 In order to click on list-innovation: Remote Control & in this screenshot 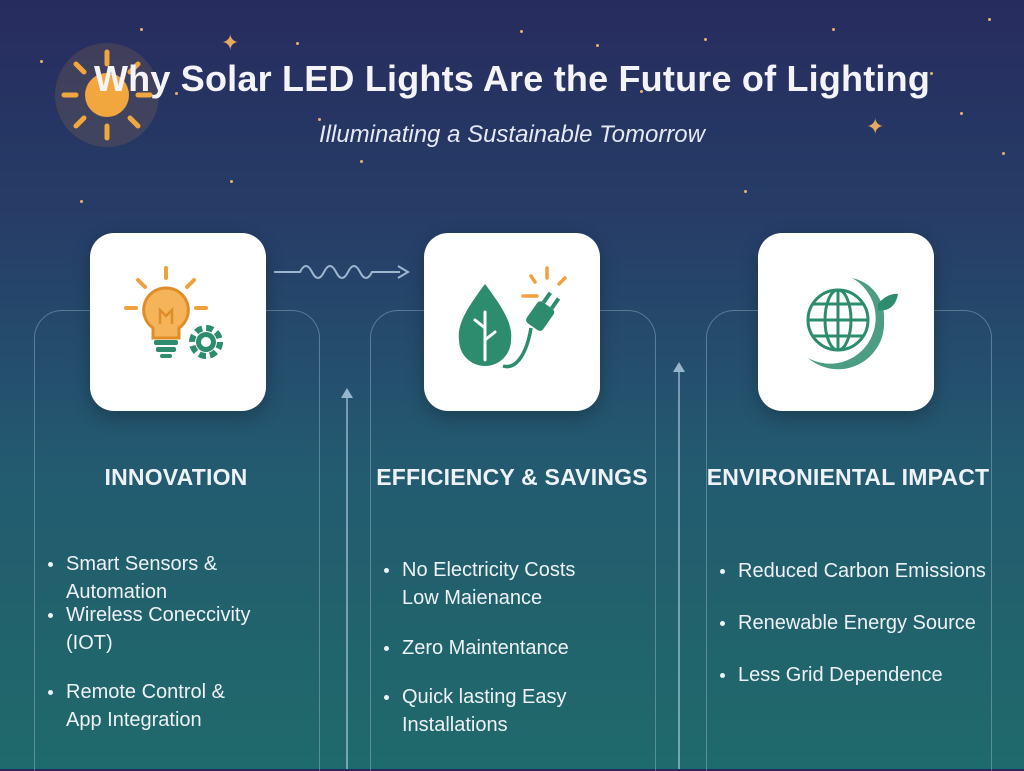, I will do `click(181, 692)`.